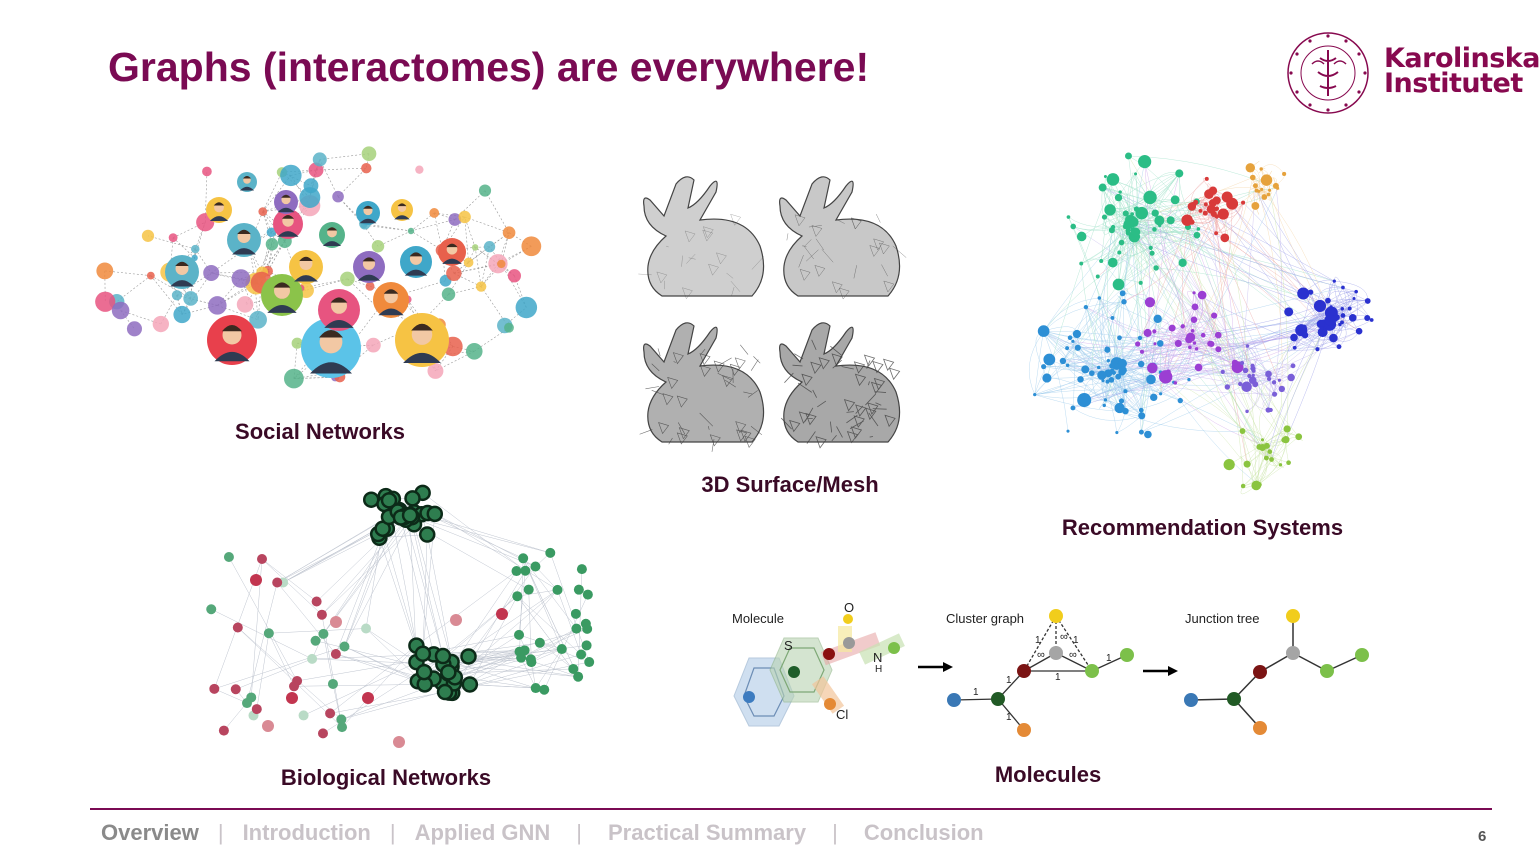  What do you see at coordinates (1064, 637) in the screenshot?
I see `edge-inf-1: ∞` at bounding box center [1064, 637].